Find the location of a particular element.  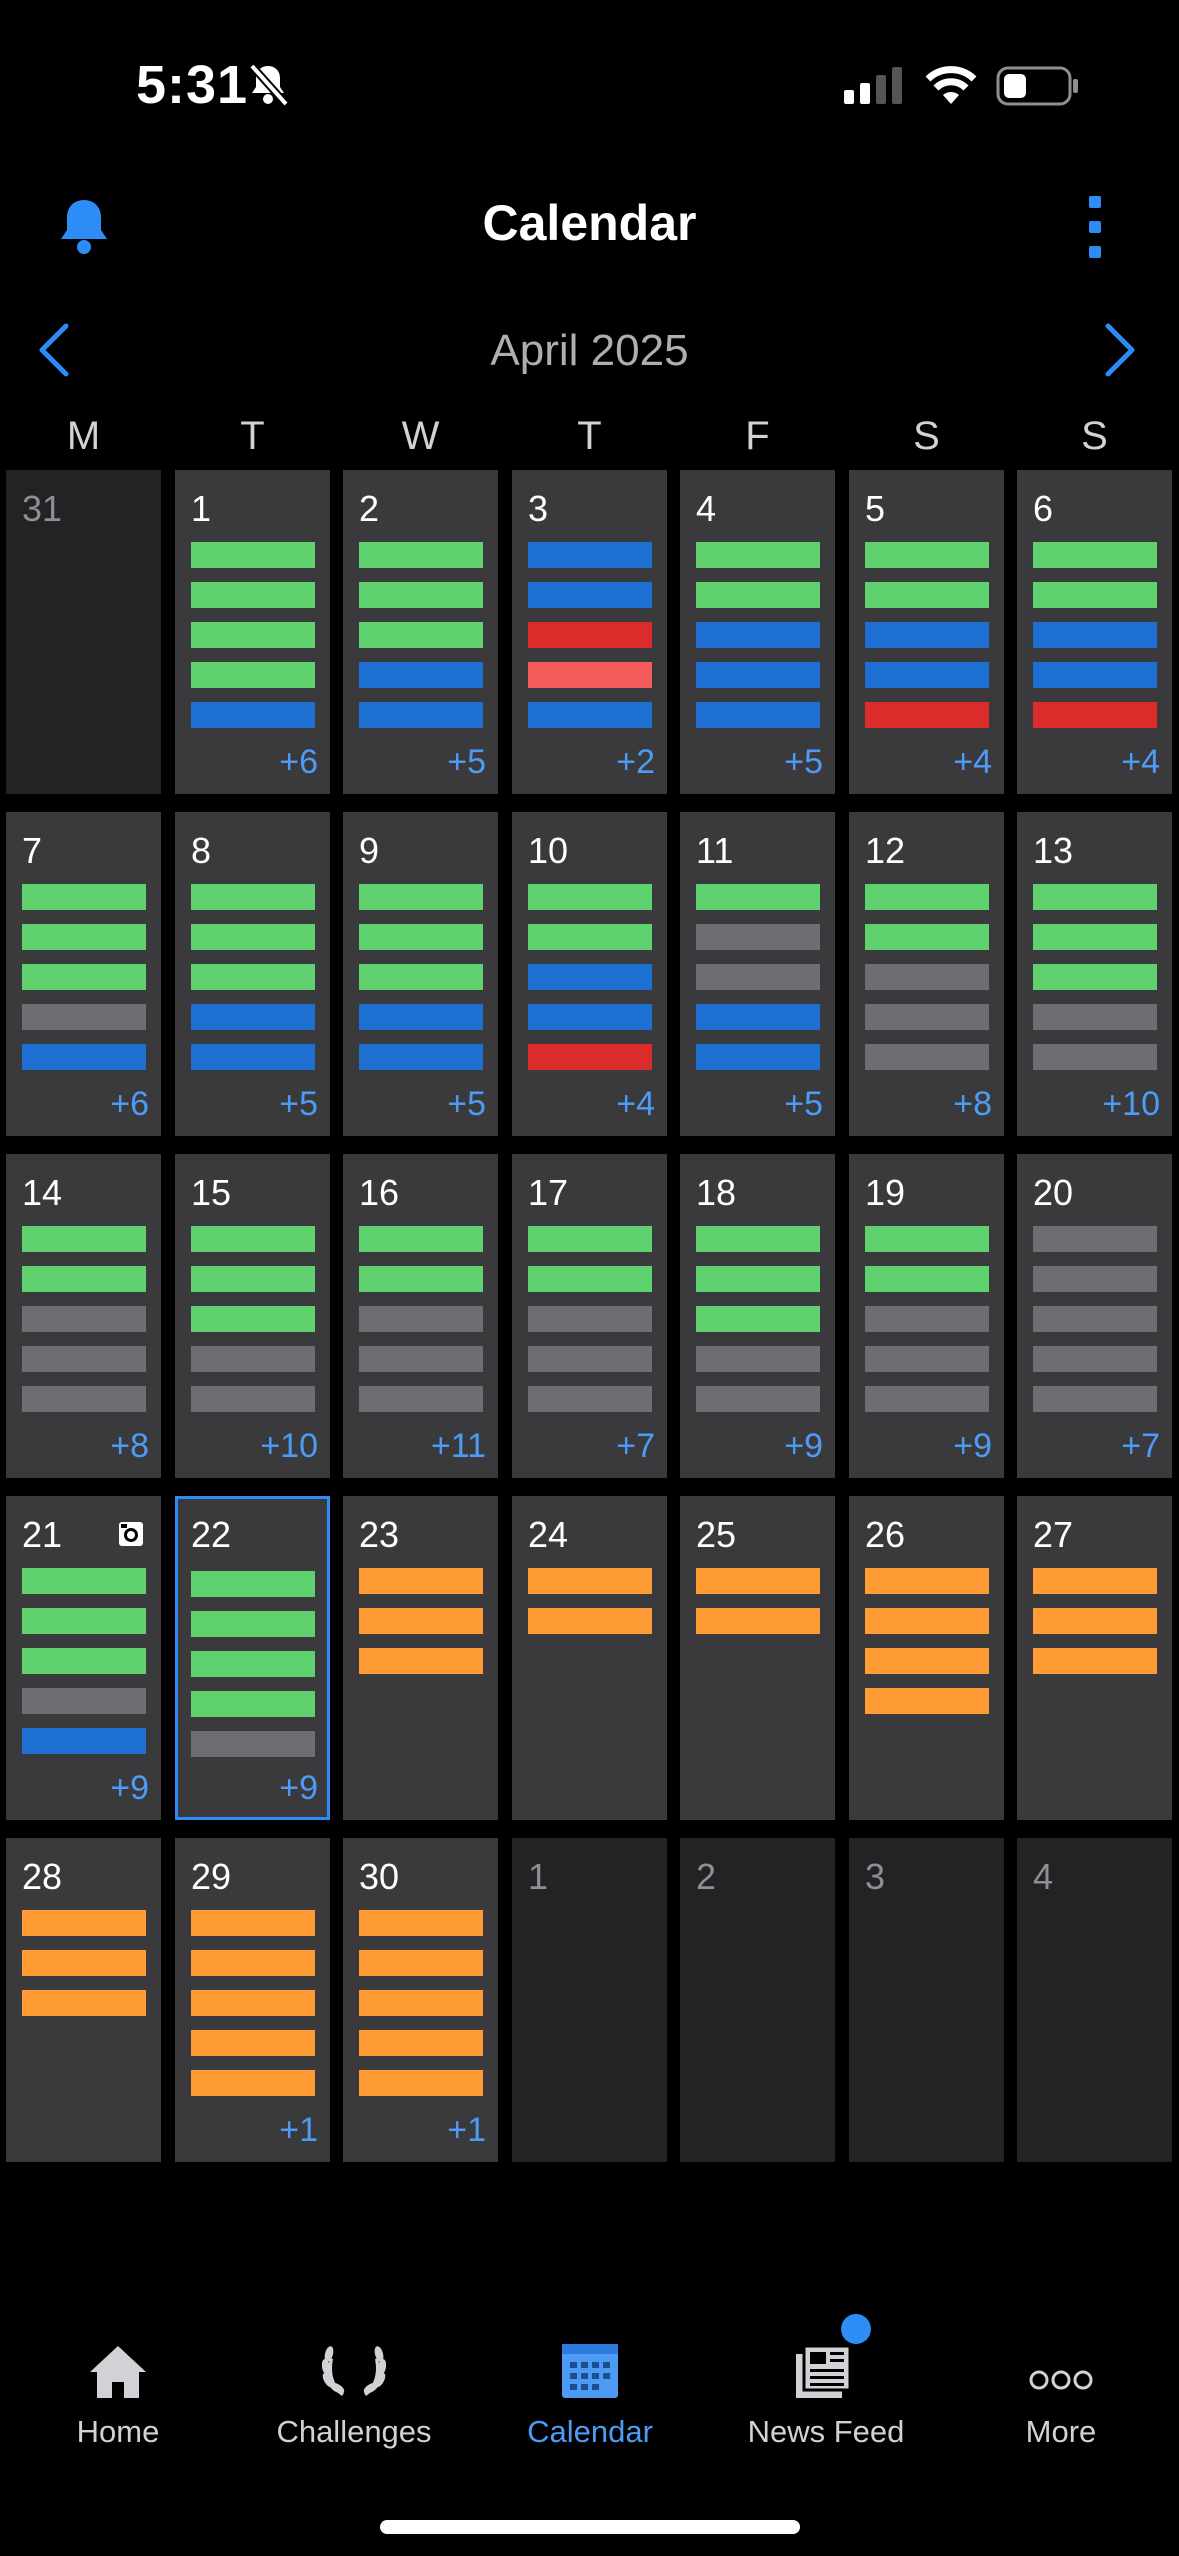

calendar-day: 30 +1 is located at coordinates (420, 2000).